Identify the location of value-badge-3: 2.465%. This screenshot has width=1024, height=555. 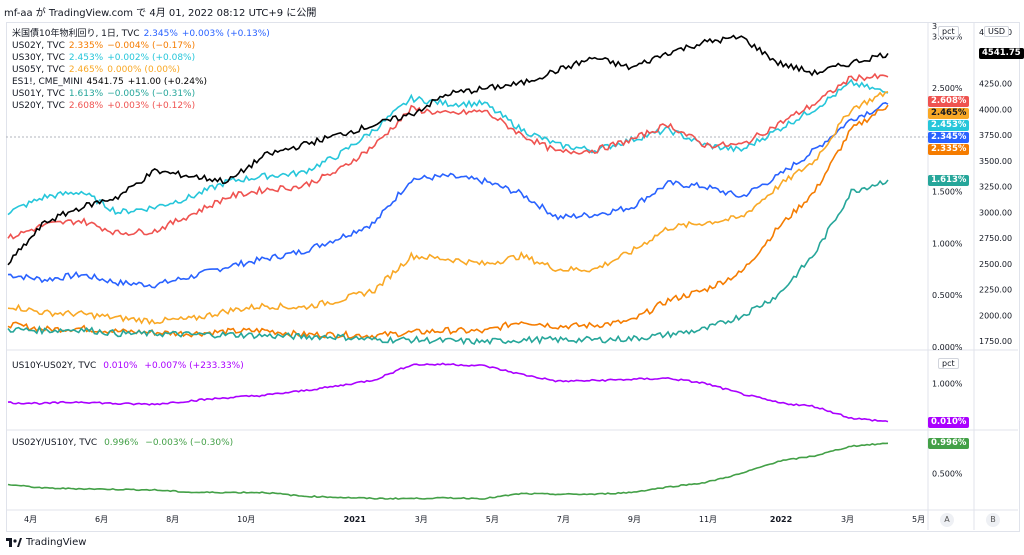
(949, 113).